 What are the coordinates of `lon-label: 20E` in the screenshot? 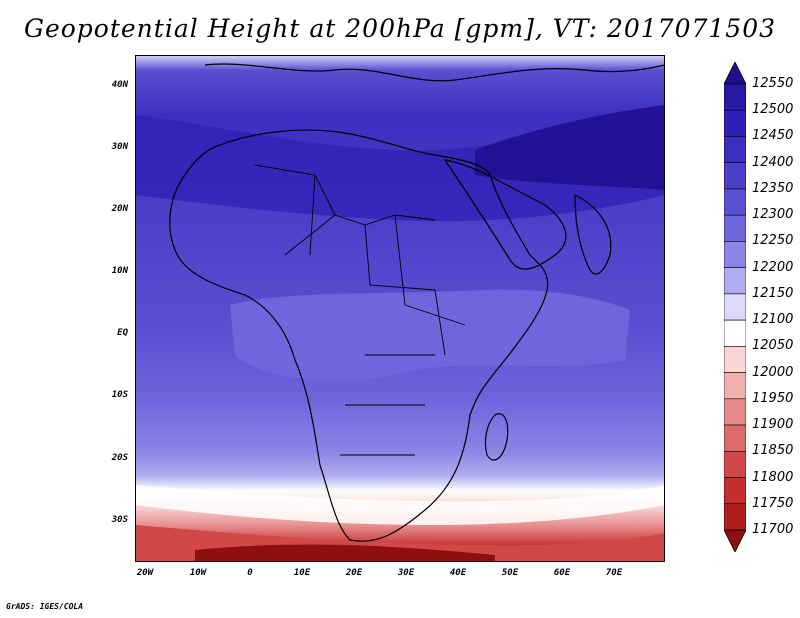 It's located at (354, 573).